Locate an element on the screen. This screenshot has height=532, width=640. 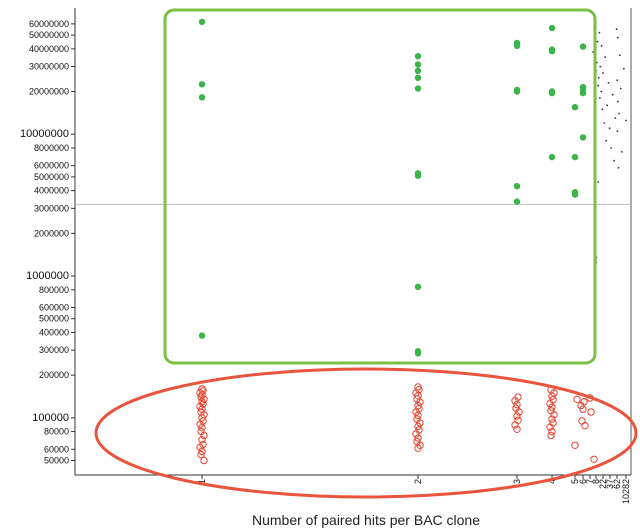
y-tick-label: 80000 is located at coordinates (56, 432).